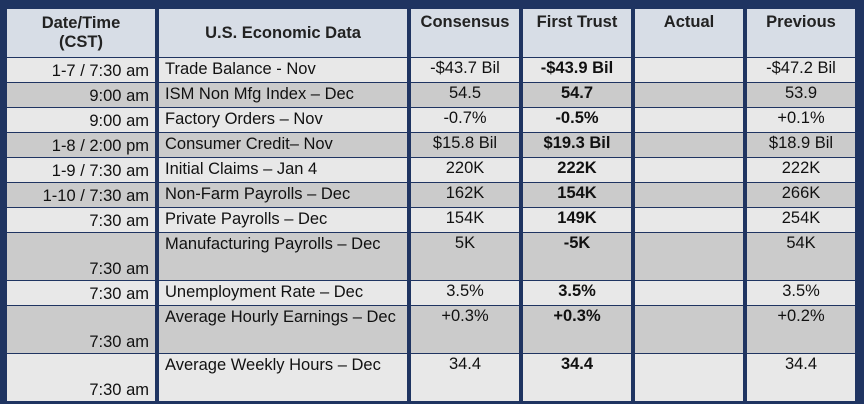 The width and height of the screenshot is (864, 404). I want to click on cell-previous: 53.9, so click(801, 95).